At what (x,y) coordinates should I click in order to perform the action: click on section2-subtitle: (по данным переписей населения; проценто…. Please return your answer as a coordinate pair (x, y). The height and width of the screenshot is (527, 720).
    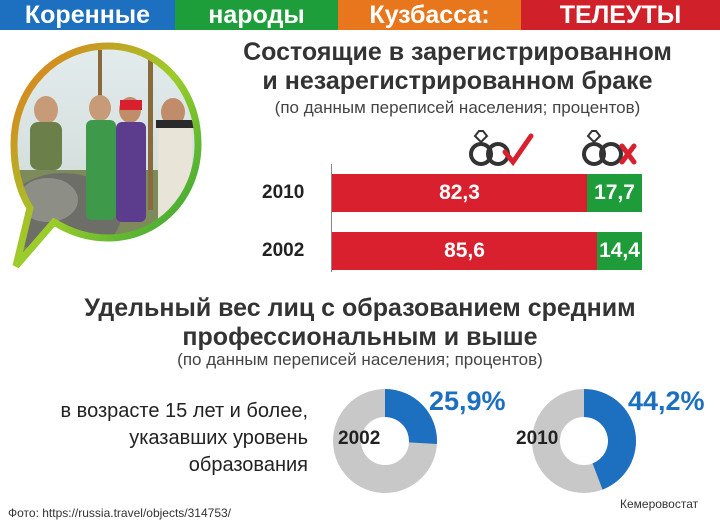
    Looking at the image, I should click on (360, 359).